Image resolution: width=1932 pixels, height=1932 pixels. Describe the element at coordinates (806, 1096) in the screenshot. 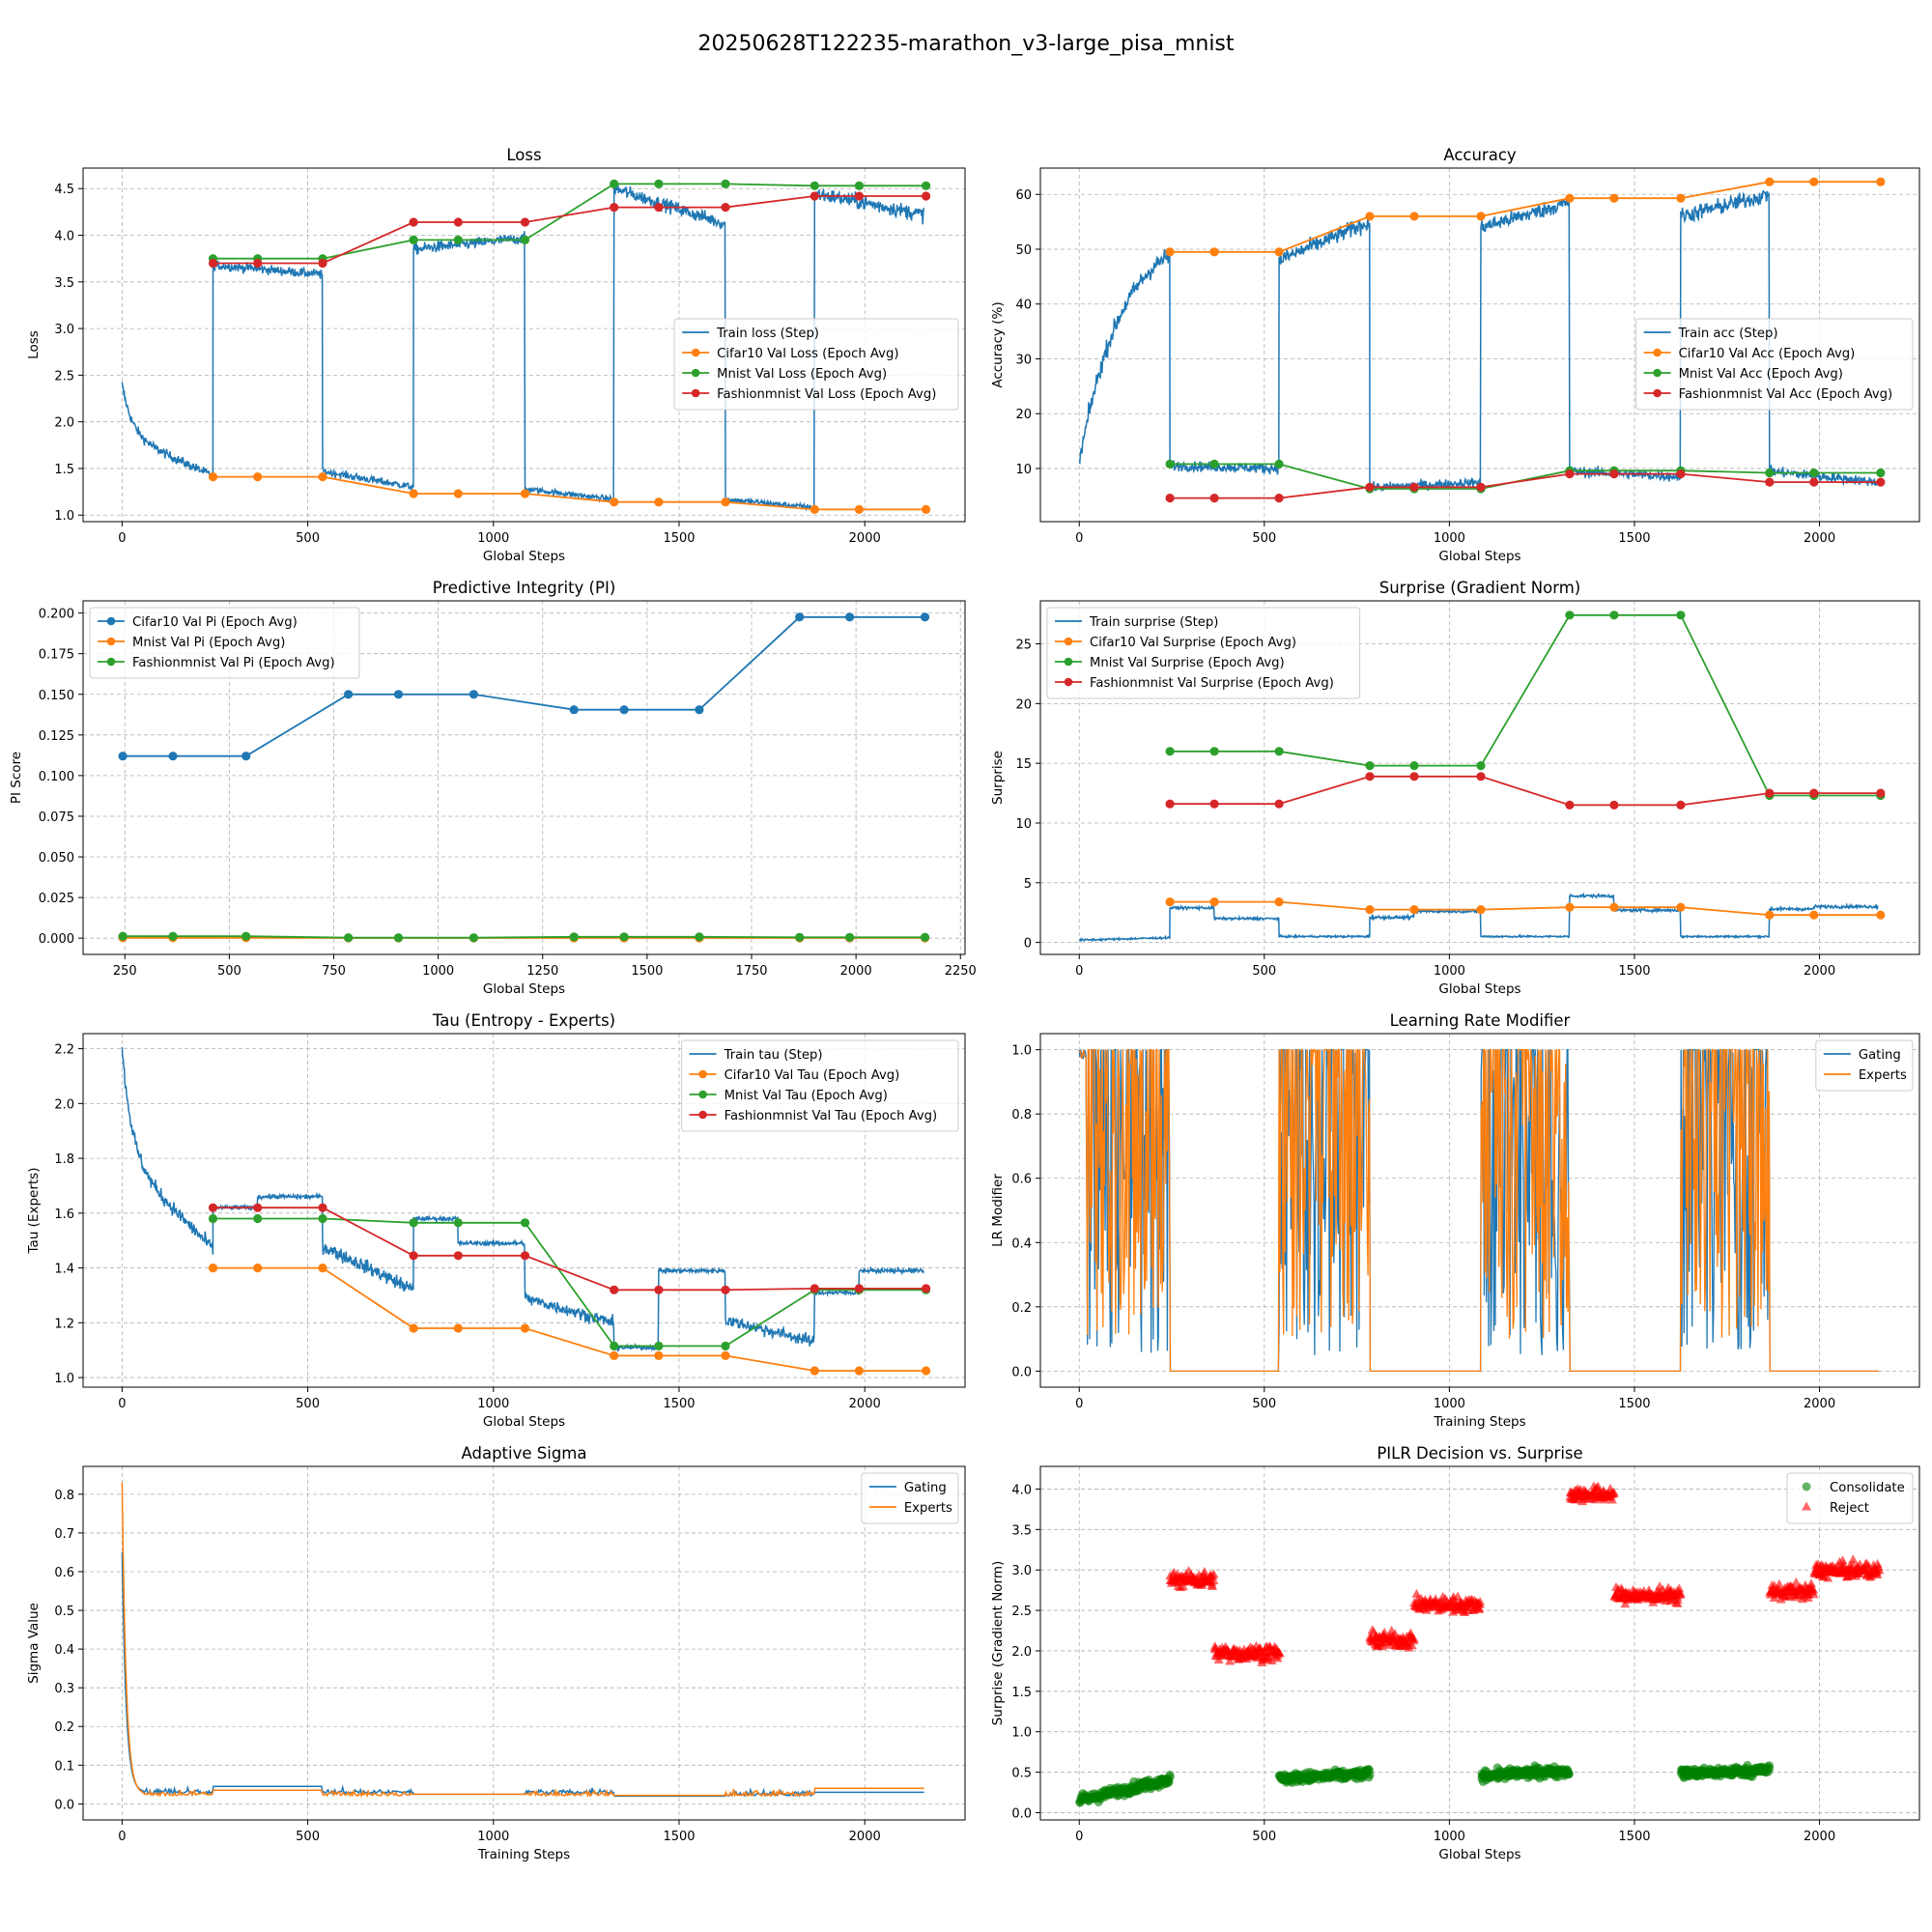

I see `legend-label: Mnist Val Tau (Epoch Avg)` at that location.